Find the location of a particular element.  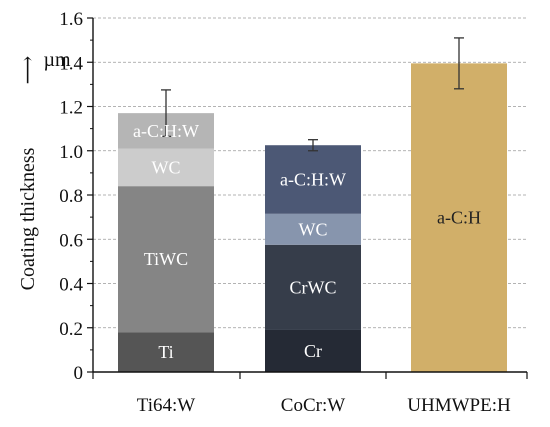

y-tick-label: 0.4 is located at coordinates (71, 285).